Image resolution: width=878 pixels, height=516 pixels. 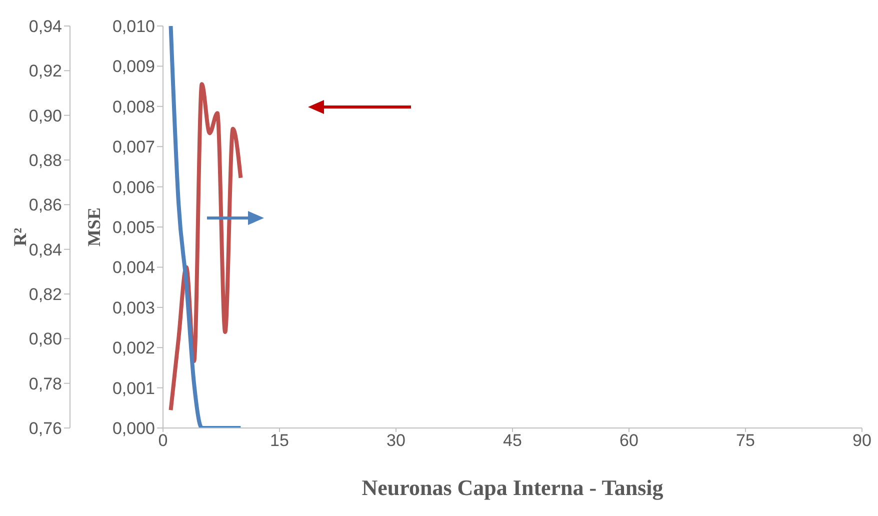 I want to click on y2-tick-label: 0,005, so click(x=133, y=228).